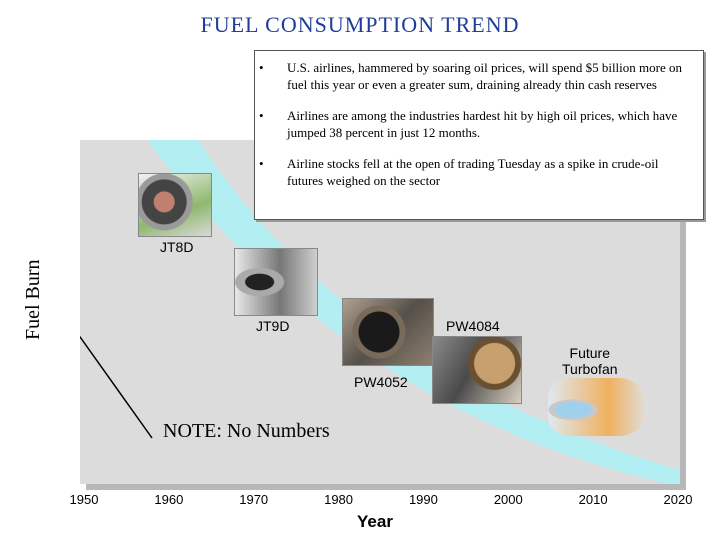  Describe the element at coordinates (589, 353) in the screenshot. I see `engine-label-line: Future` at that location.